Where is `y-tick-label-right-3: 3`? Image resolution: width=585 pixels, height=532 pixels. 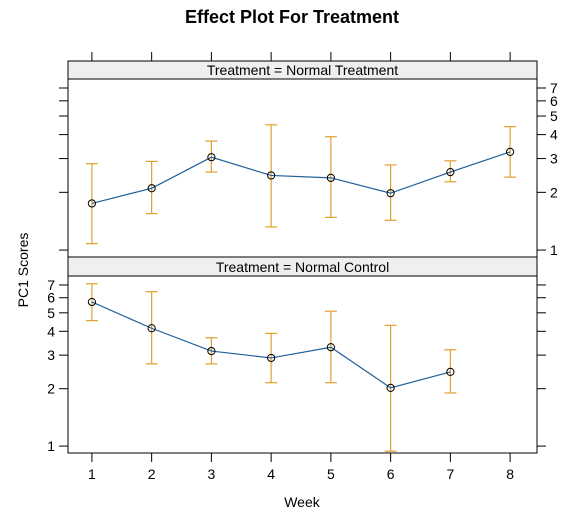
y-tick-label-right-3: 3 is located at coordinates (554, 159).